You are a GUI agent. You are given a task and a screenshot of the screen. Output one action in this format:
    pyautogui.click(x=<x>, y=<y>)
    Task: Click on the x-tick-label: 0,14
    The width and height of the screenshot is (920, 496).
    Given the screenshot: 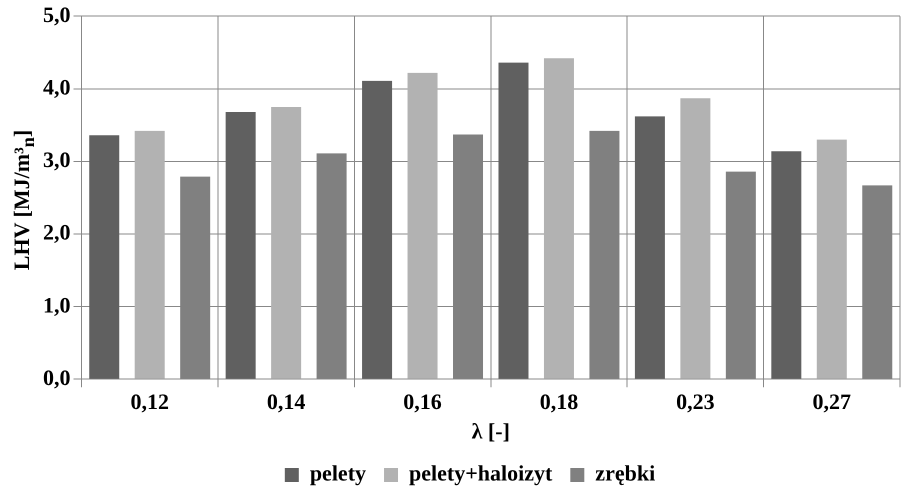 What is the action you would take?
    pyautogui.click(x=286, y=401)
    